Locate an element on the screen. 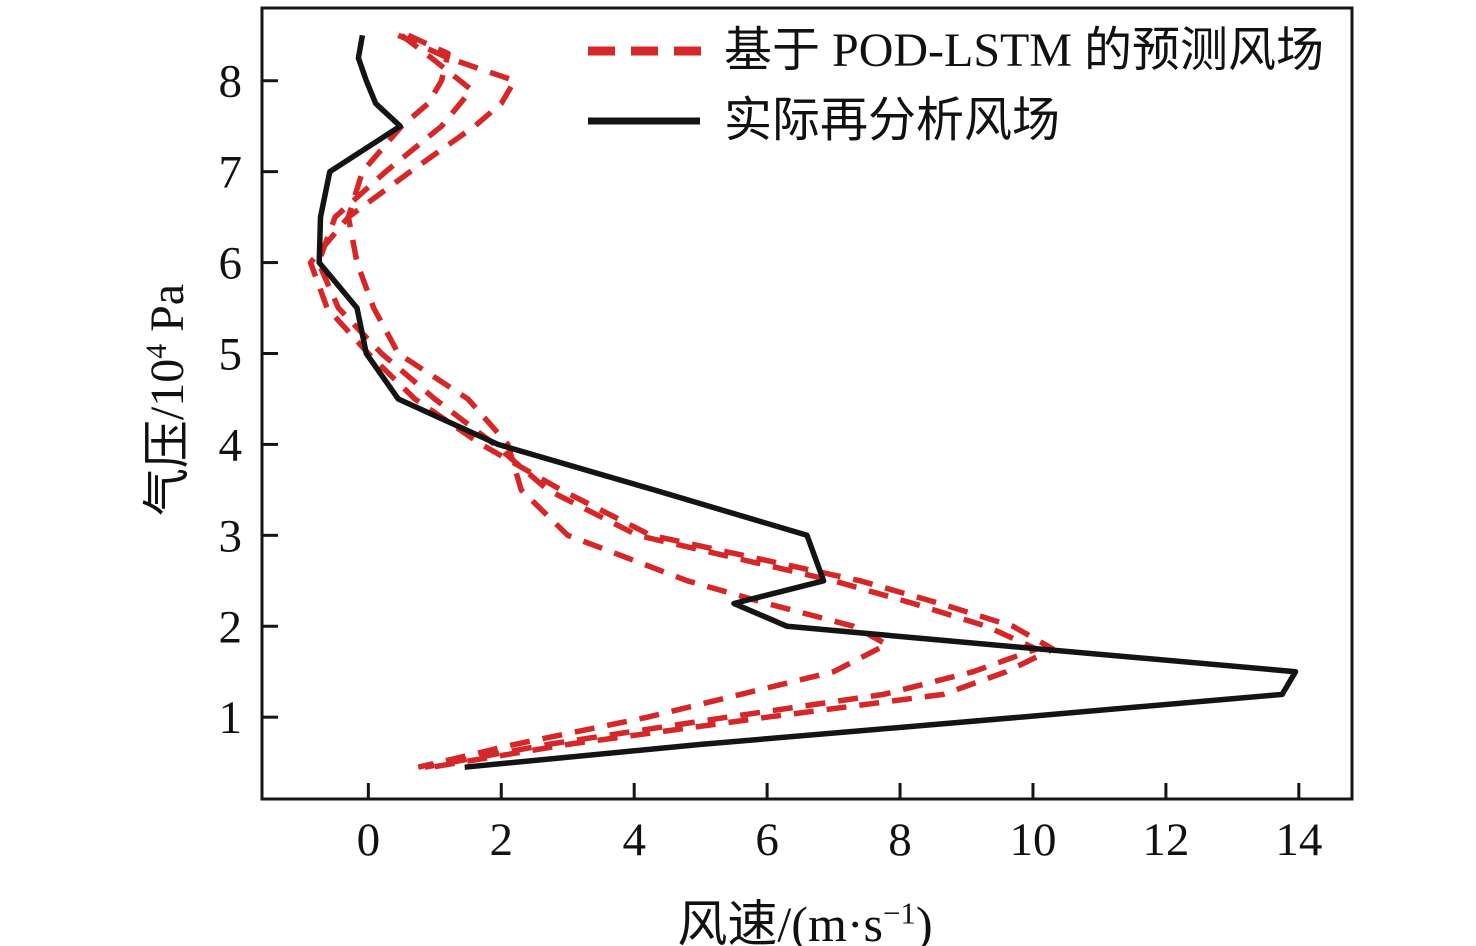 This screenshot has height=946, width=1476. y-tick-label-1: 2 is located at coordinates (231, 627).